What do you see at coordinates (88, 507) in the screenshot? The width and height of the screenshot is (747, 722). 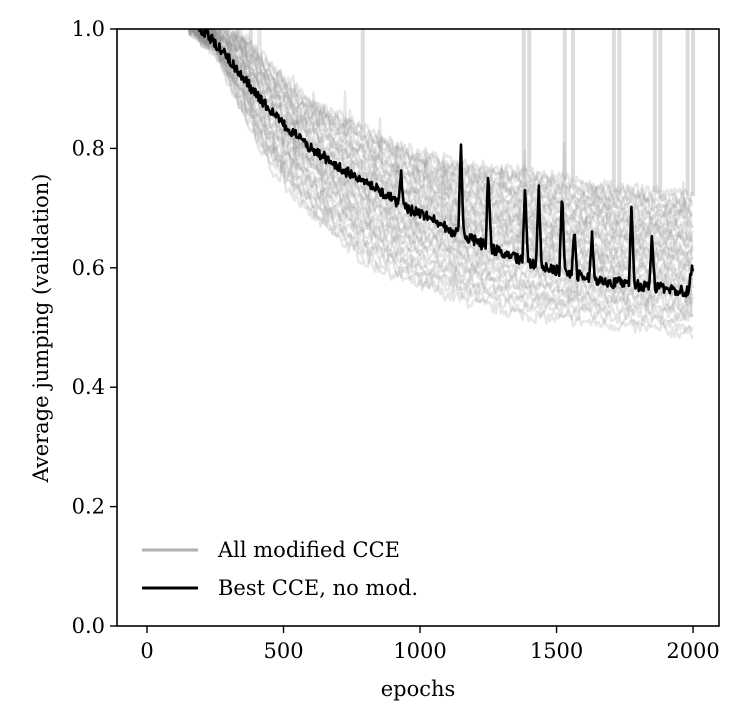 I see `y-tick-label: 0.2` at bounding box center [88, 507].